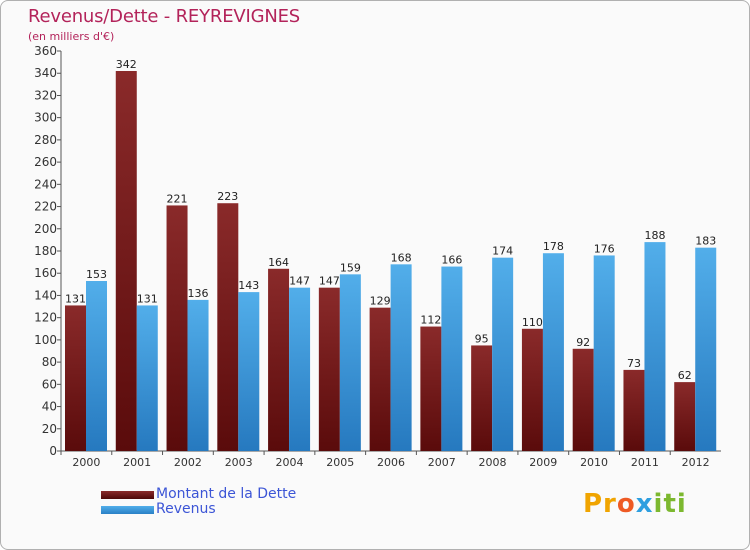 This screenshot has height=550, width=750. Describe the element at coordinates (127, 494) in the screenshot. I see `legend-swatch-dette` at that location.